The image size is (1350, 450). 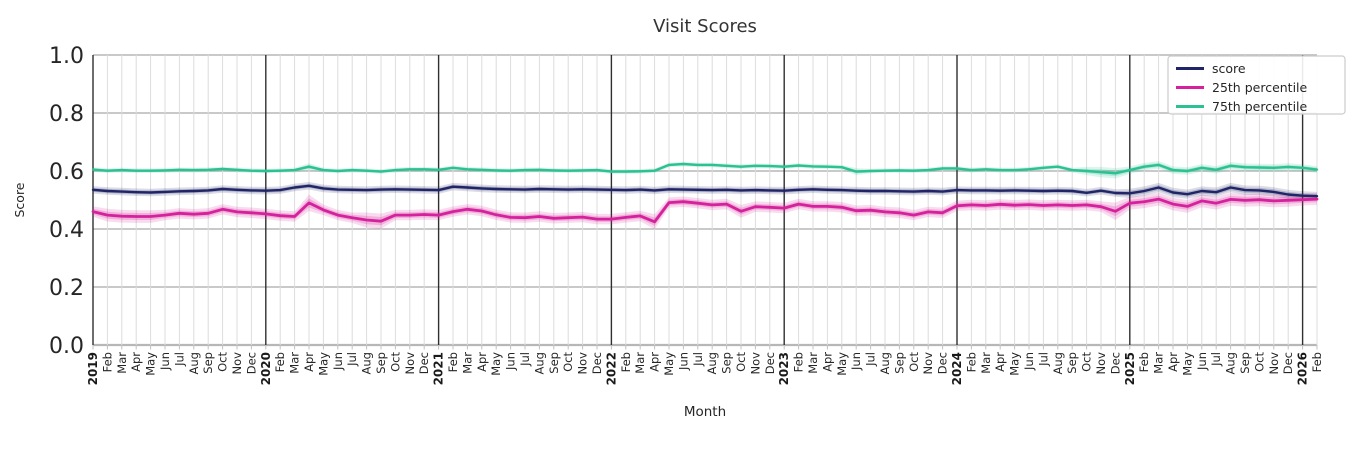 I want to click on confidence-band-score, so click(x=705, y=191).